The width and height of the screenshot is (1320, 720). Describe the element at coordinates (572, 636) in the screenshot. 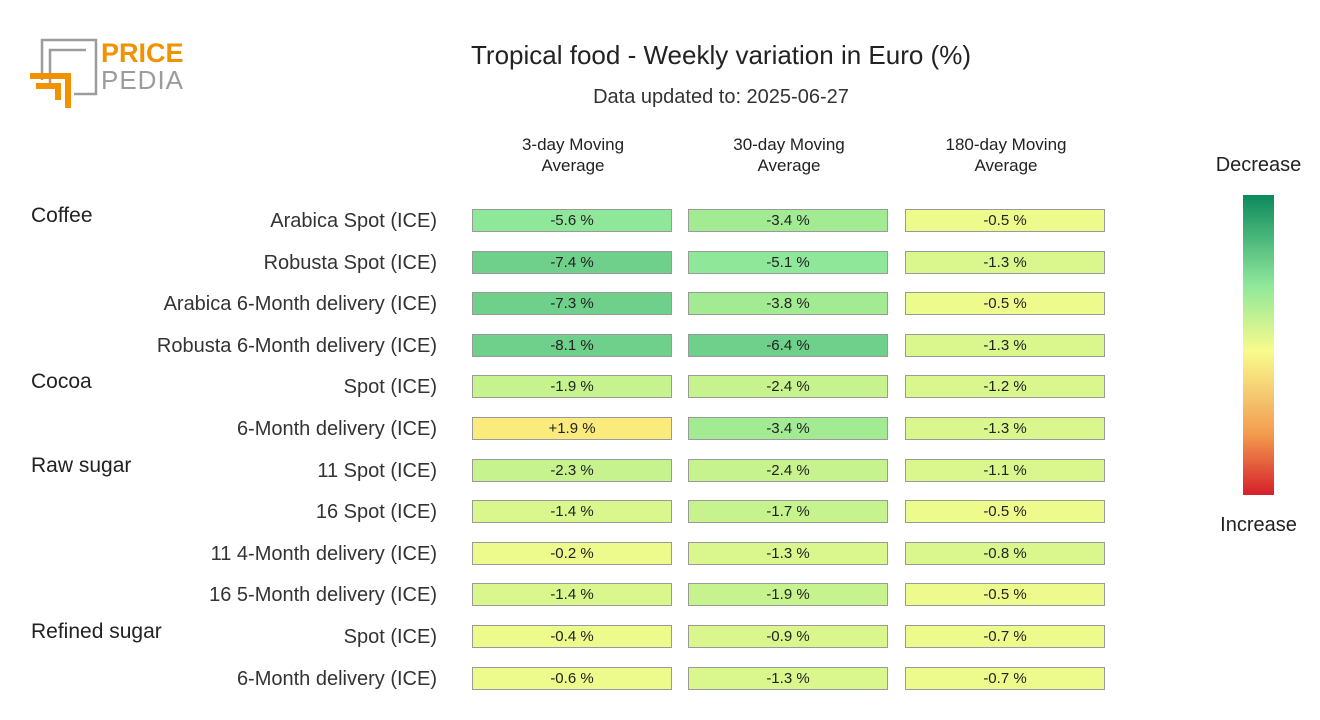

I see `heatmap-cell: -0.4 %` at that location.